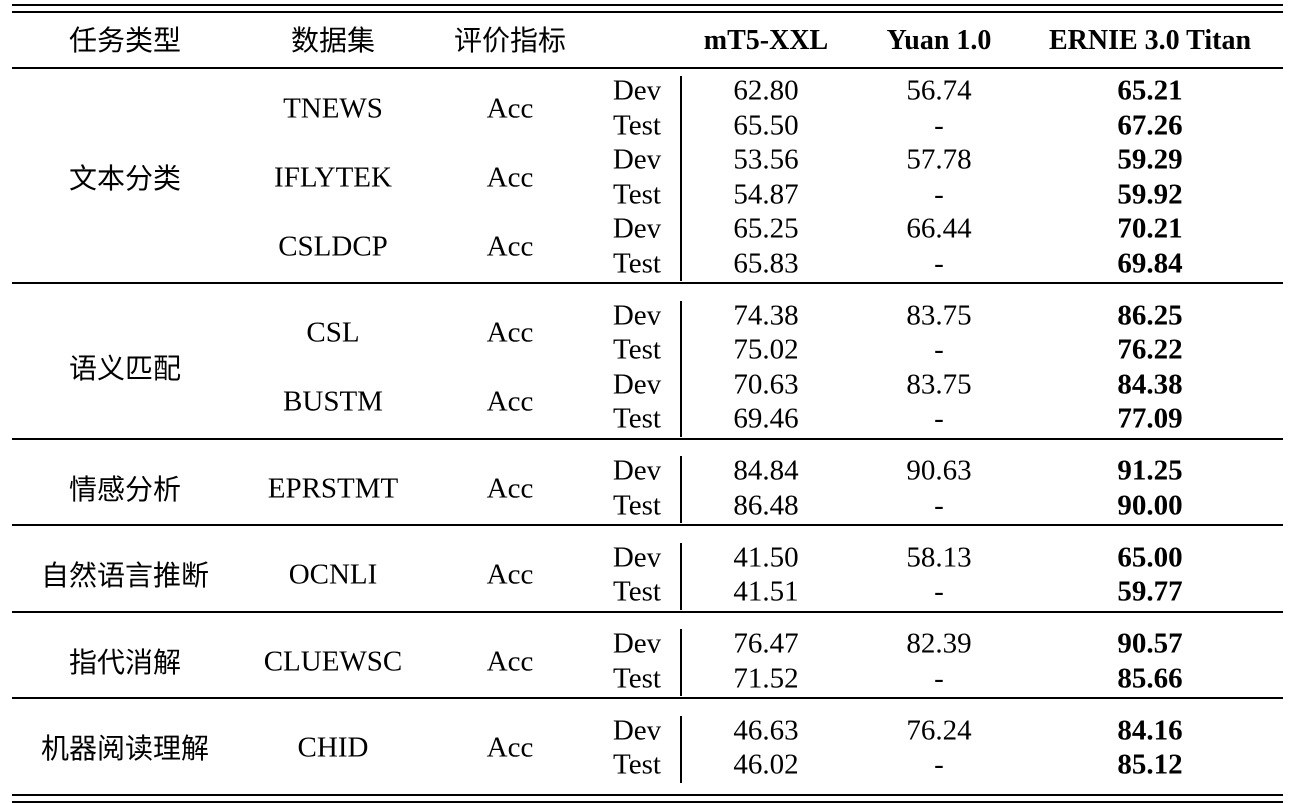 The image size is (1304, 803). I want to click on score-ernie: 65.21, so click(1150, 90).